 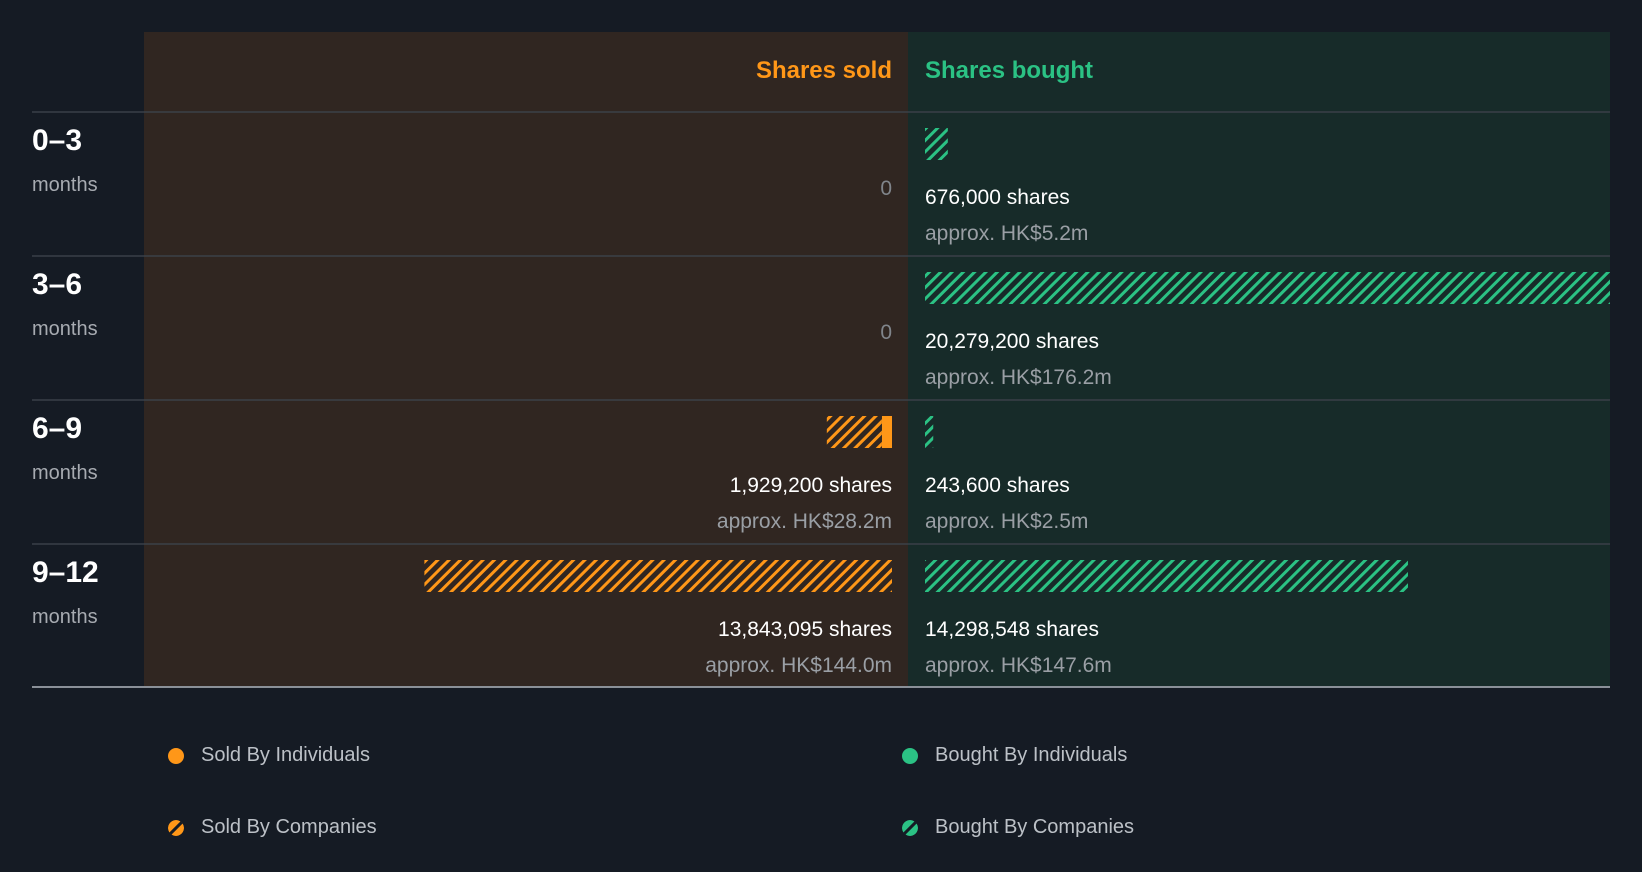 I want to click on orange-hatched-dot-icon, so click(x=176, y=827).